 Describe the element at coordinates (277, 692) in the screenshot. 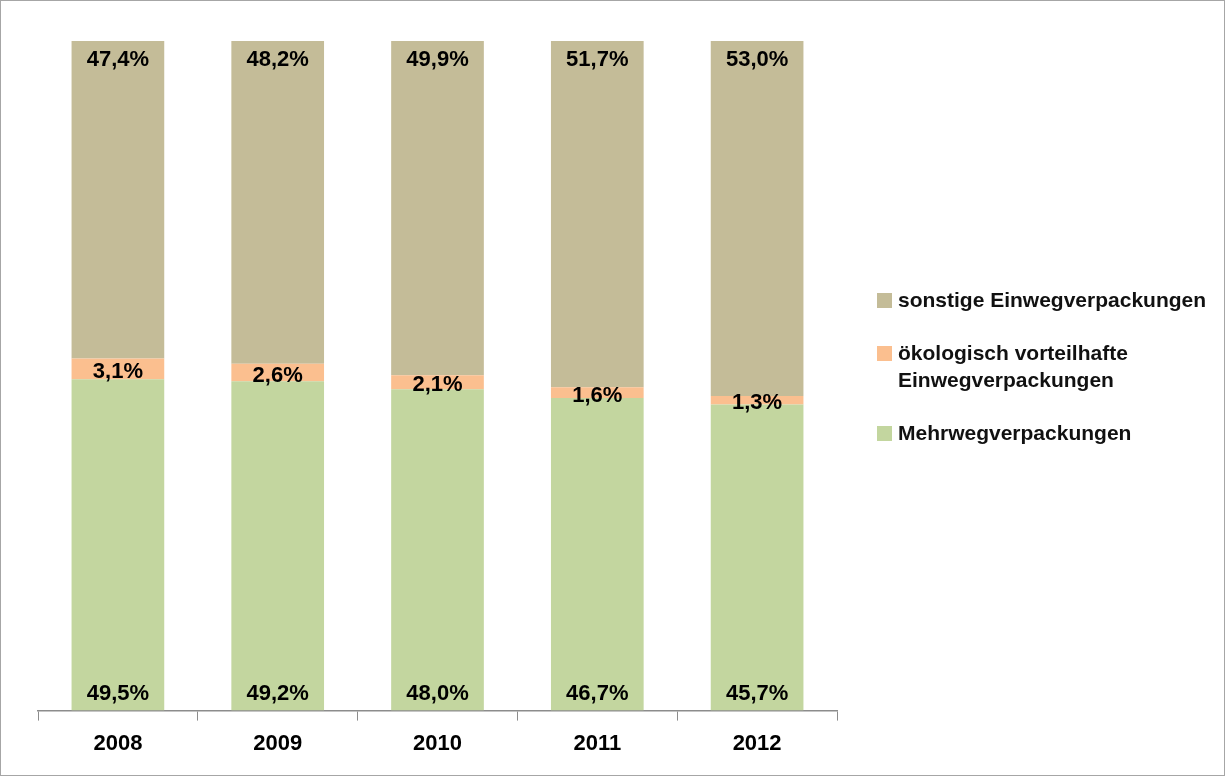

I see `data-label: 49,2%` at that location.